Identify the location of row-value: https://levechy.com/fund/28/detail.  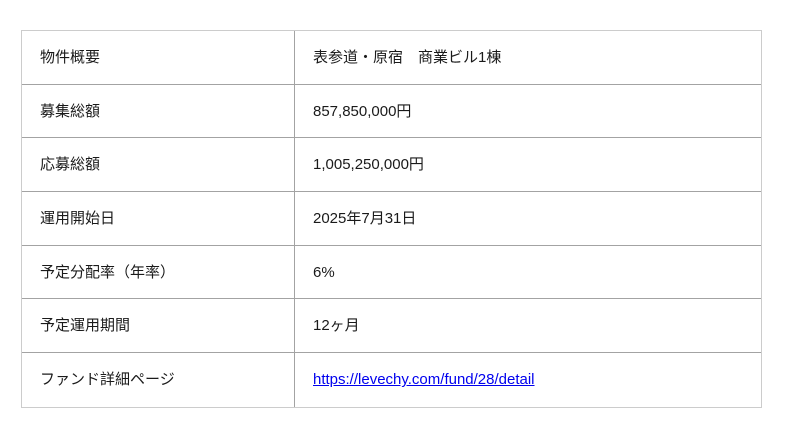
(528, 380).